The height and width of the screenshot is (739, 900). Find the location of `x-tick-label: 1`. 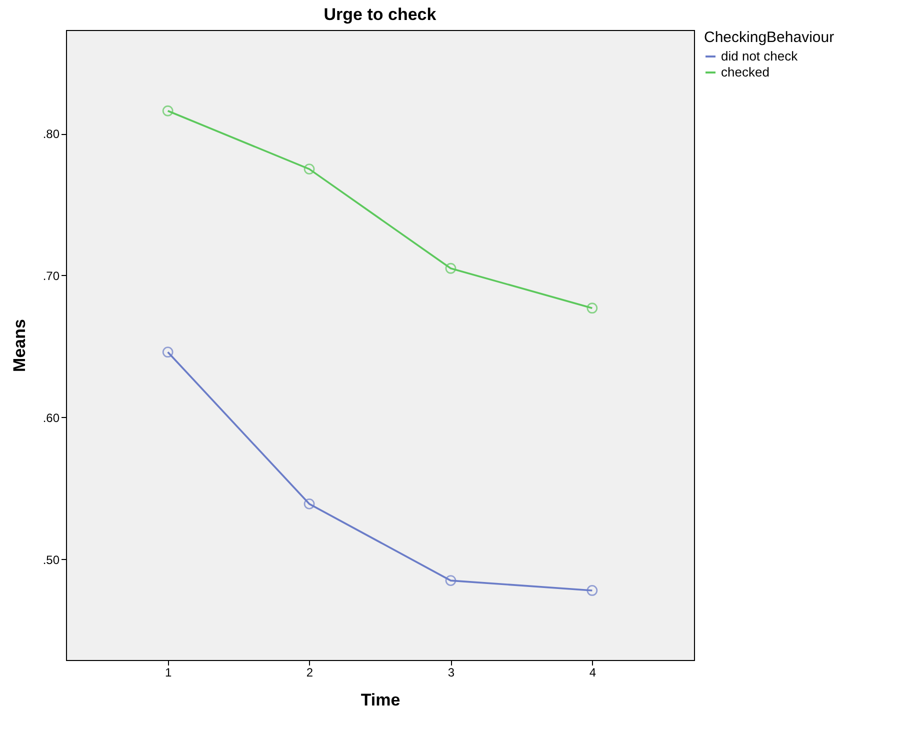

x-tick-label: 1 is located at coordinates (168, 673).